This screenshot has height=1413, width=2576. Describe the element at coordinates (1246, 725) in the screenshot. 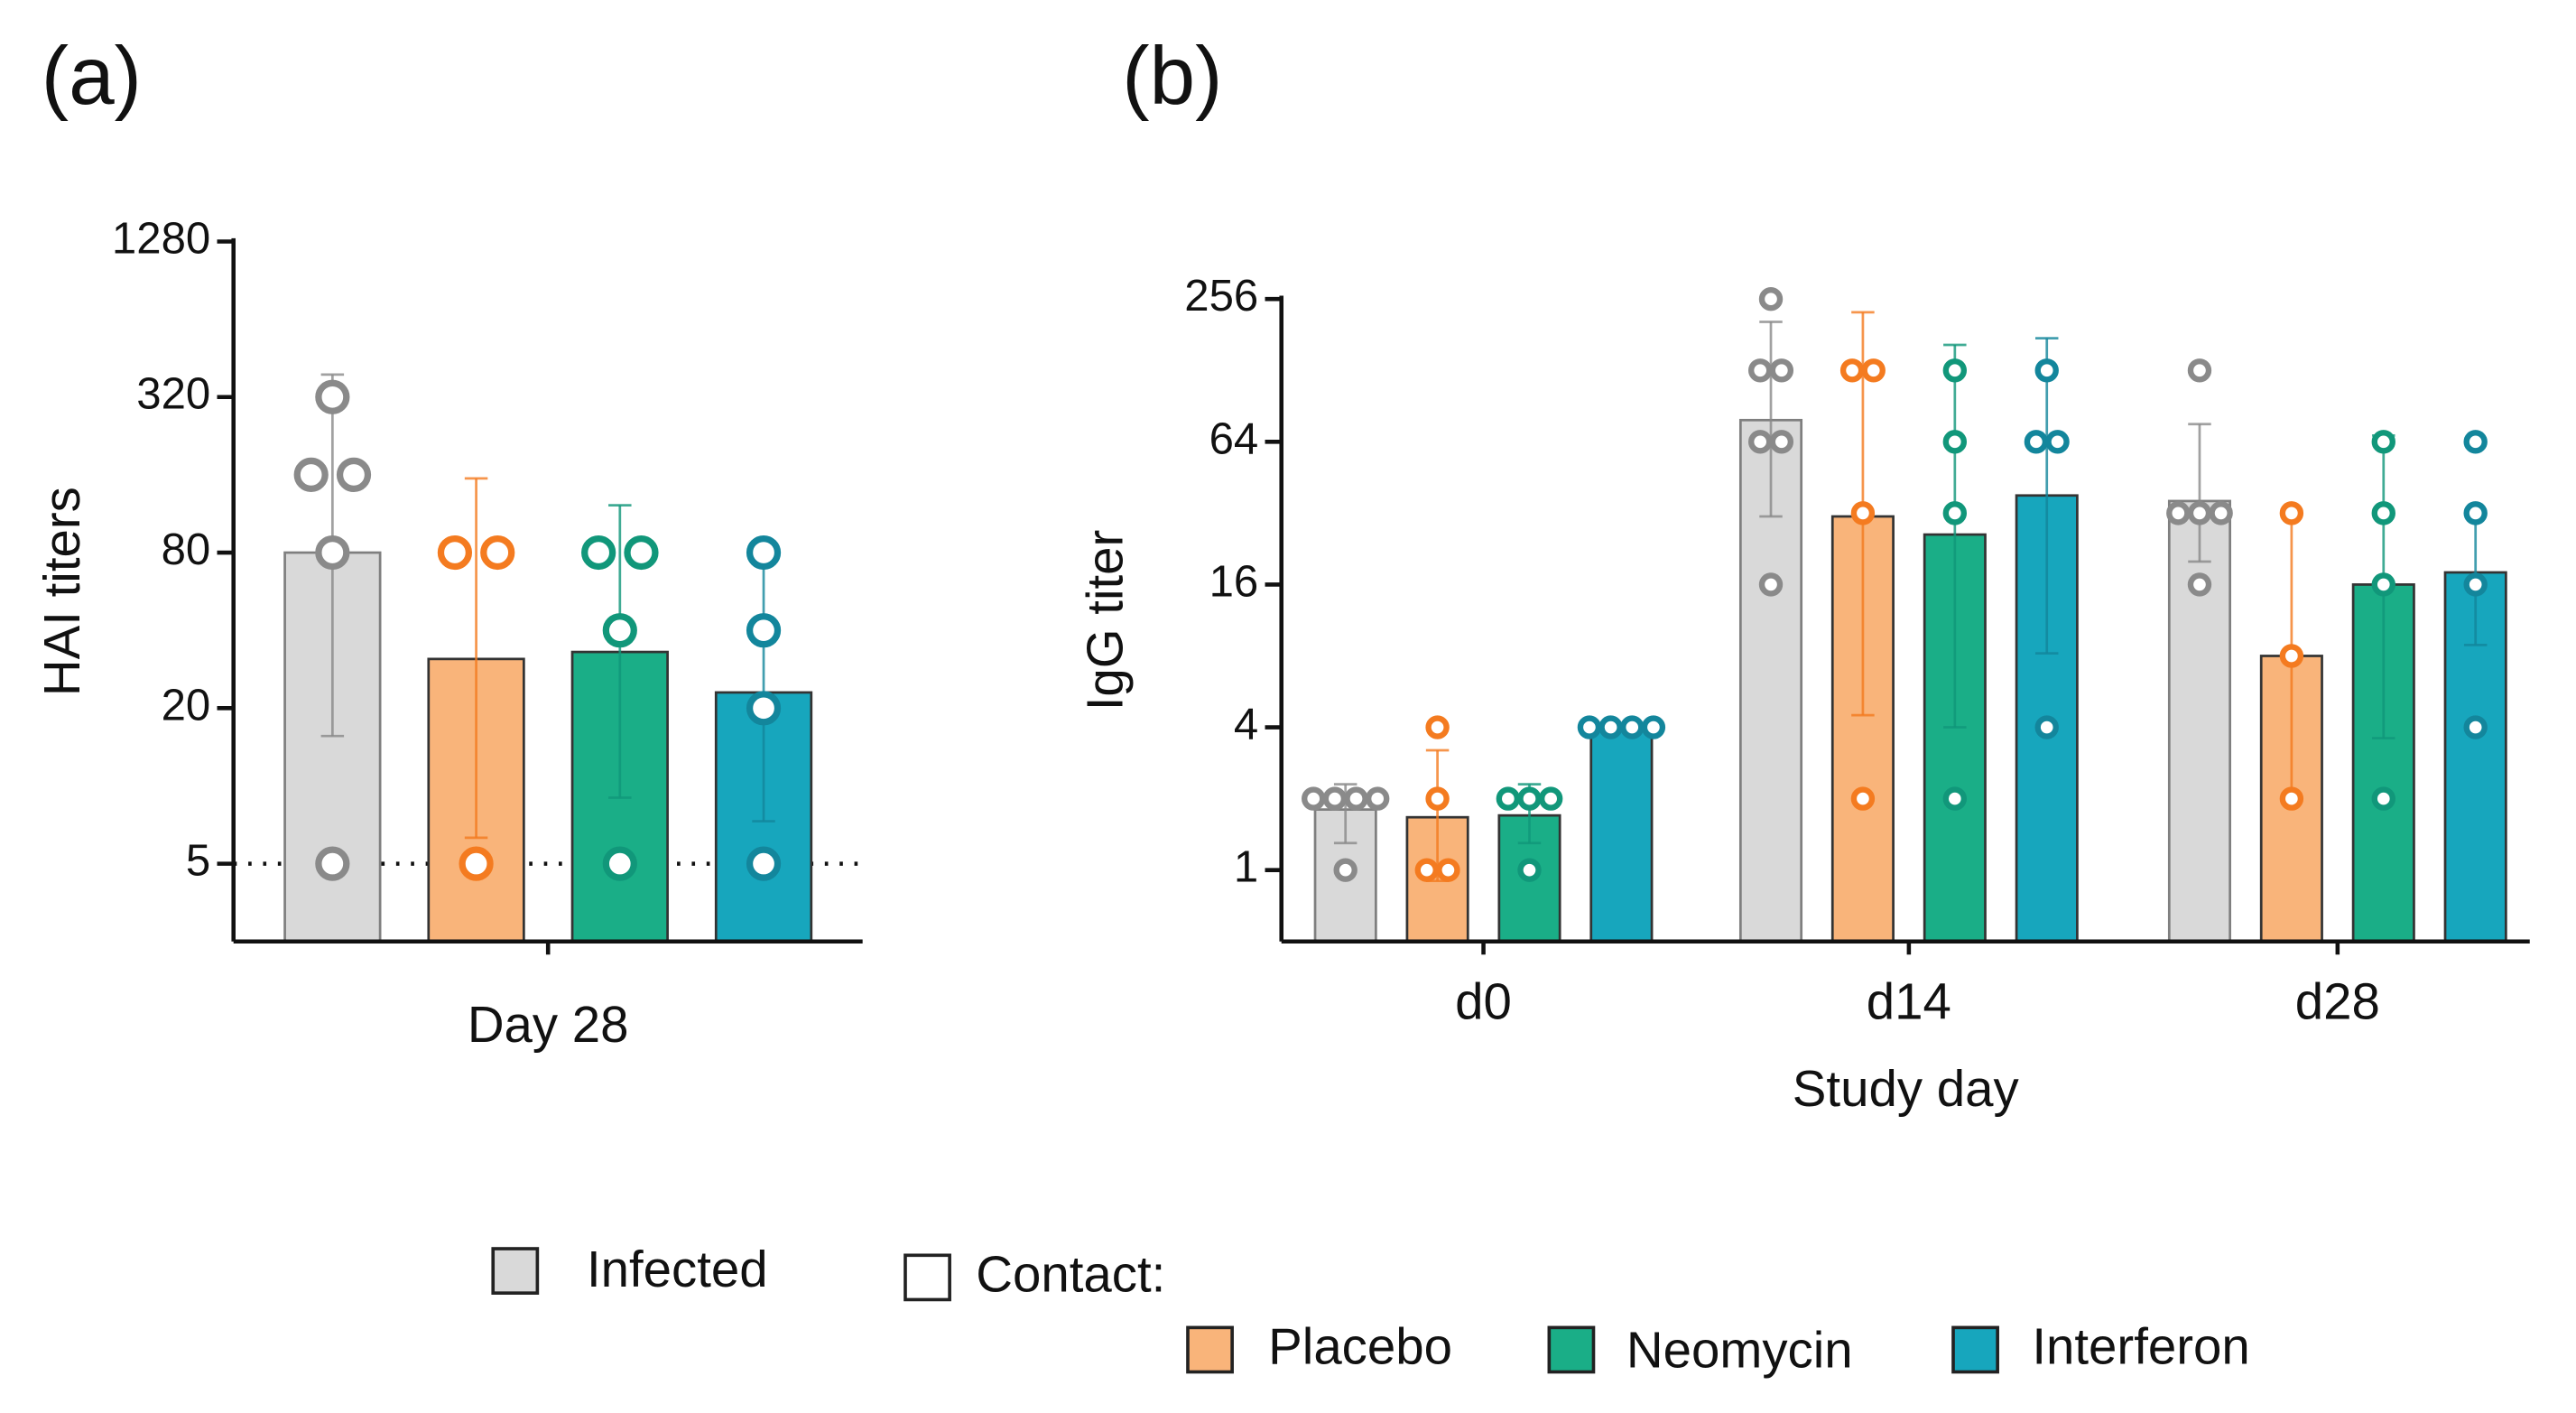

I see `y-tick-label: 4` at that location.